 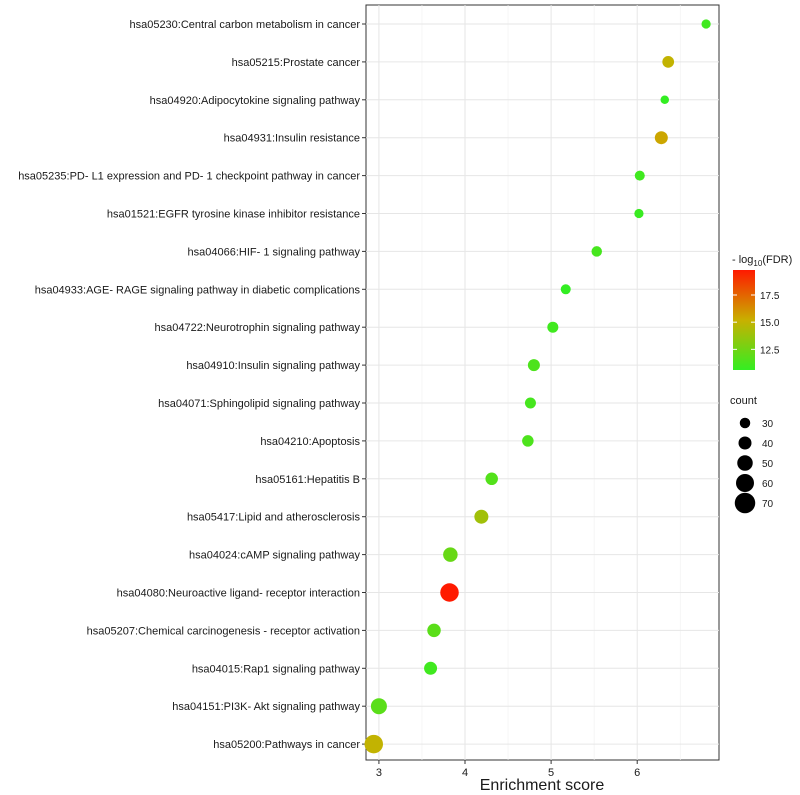 I want to click on y-tick-label: hsa05200:Pathways in cancer, so click(x=286, y=745).